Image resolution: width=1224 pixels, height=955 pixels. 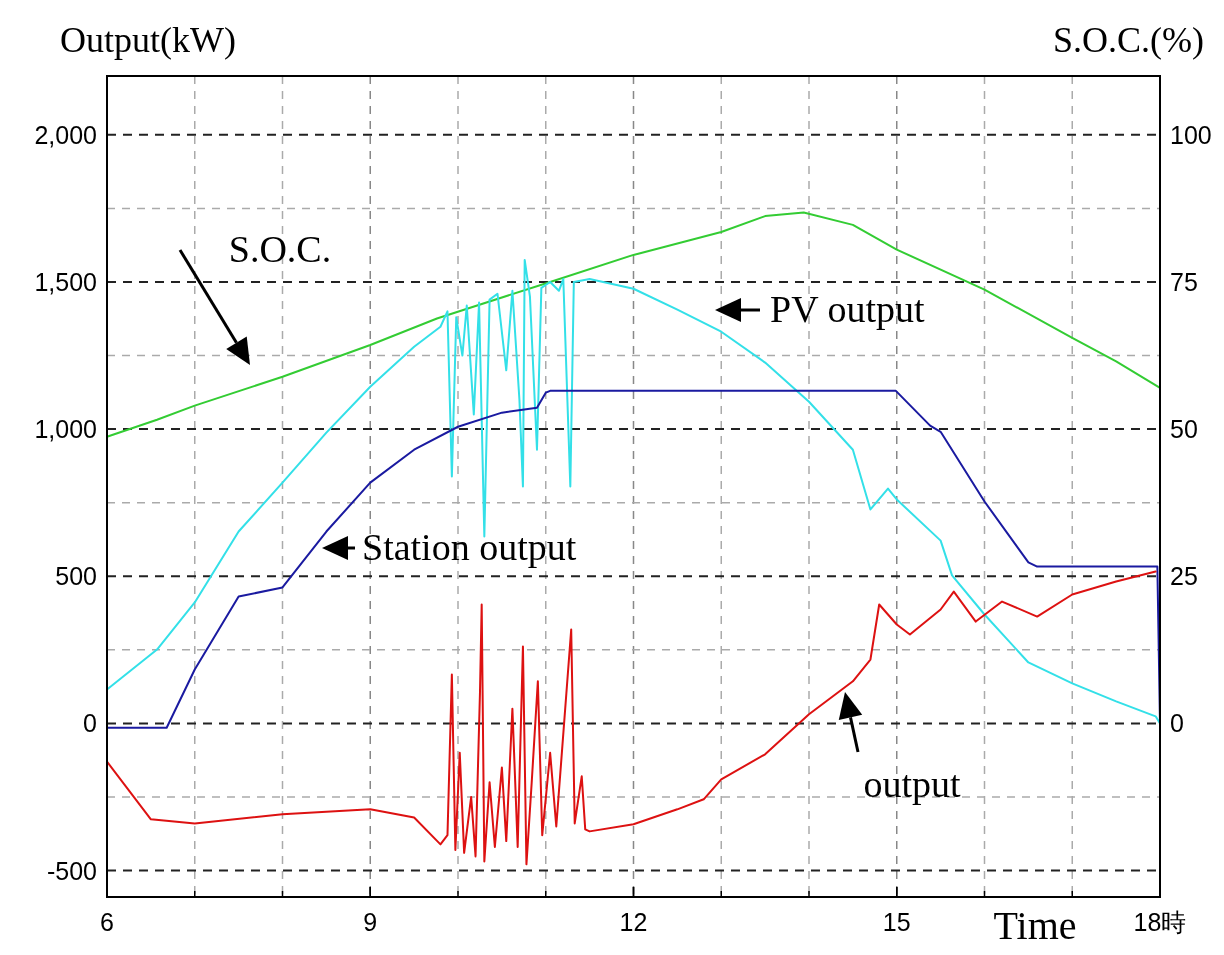 I want to click on x-tick-label: 9, so click(x=370, y=922).